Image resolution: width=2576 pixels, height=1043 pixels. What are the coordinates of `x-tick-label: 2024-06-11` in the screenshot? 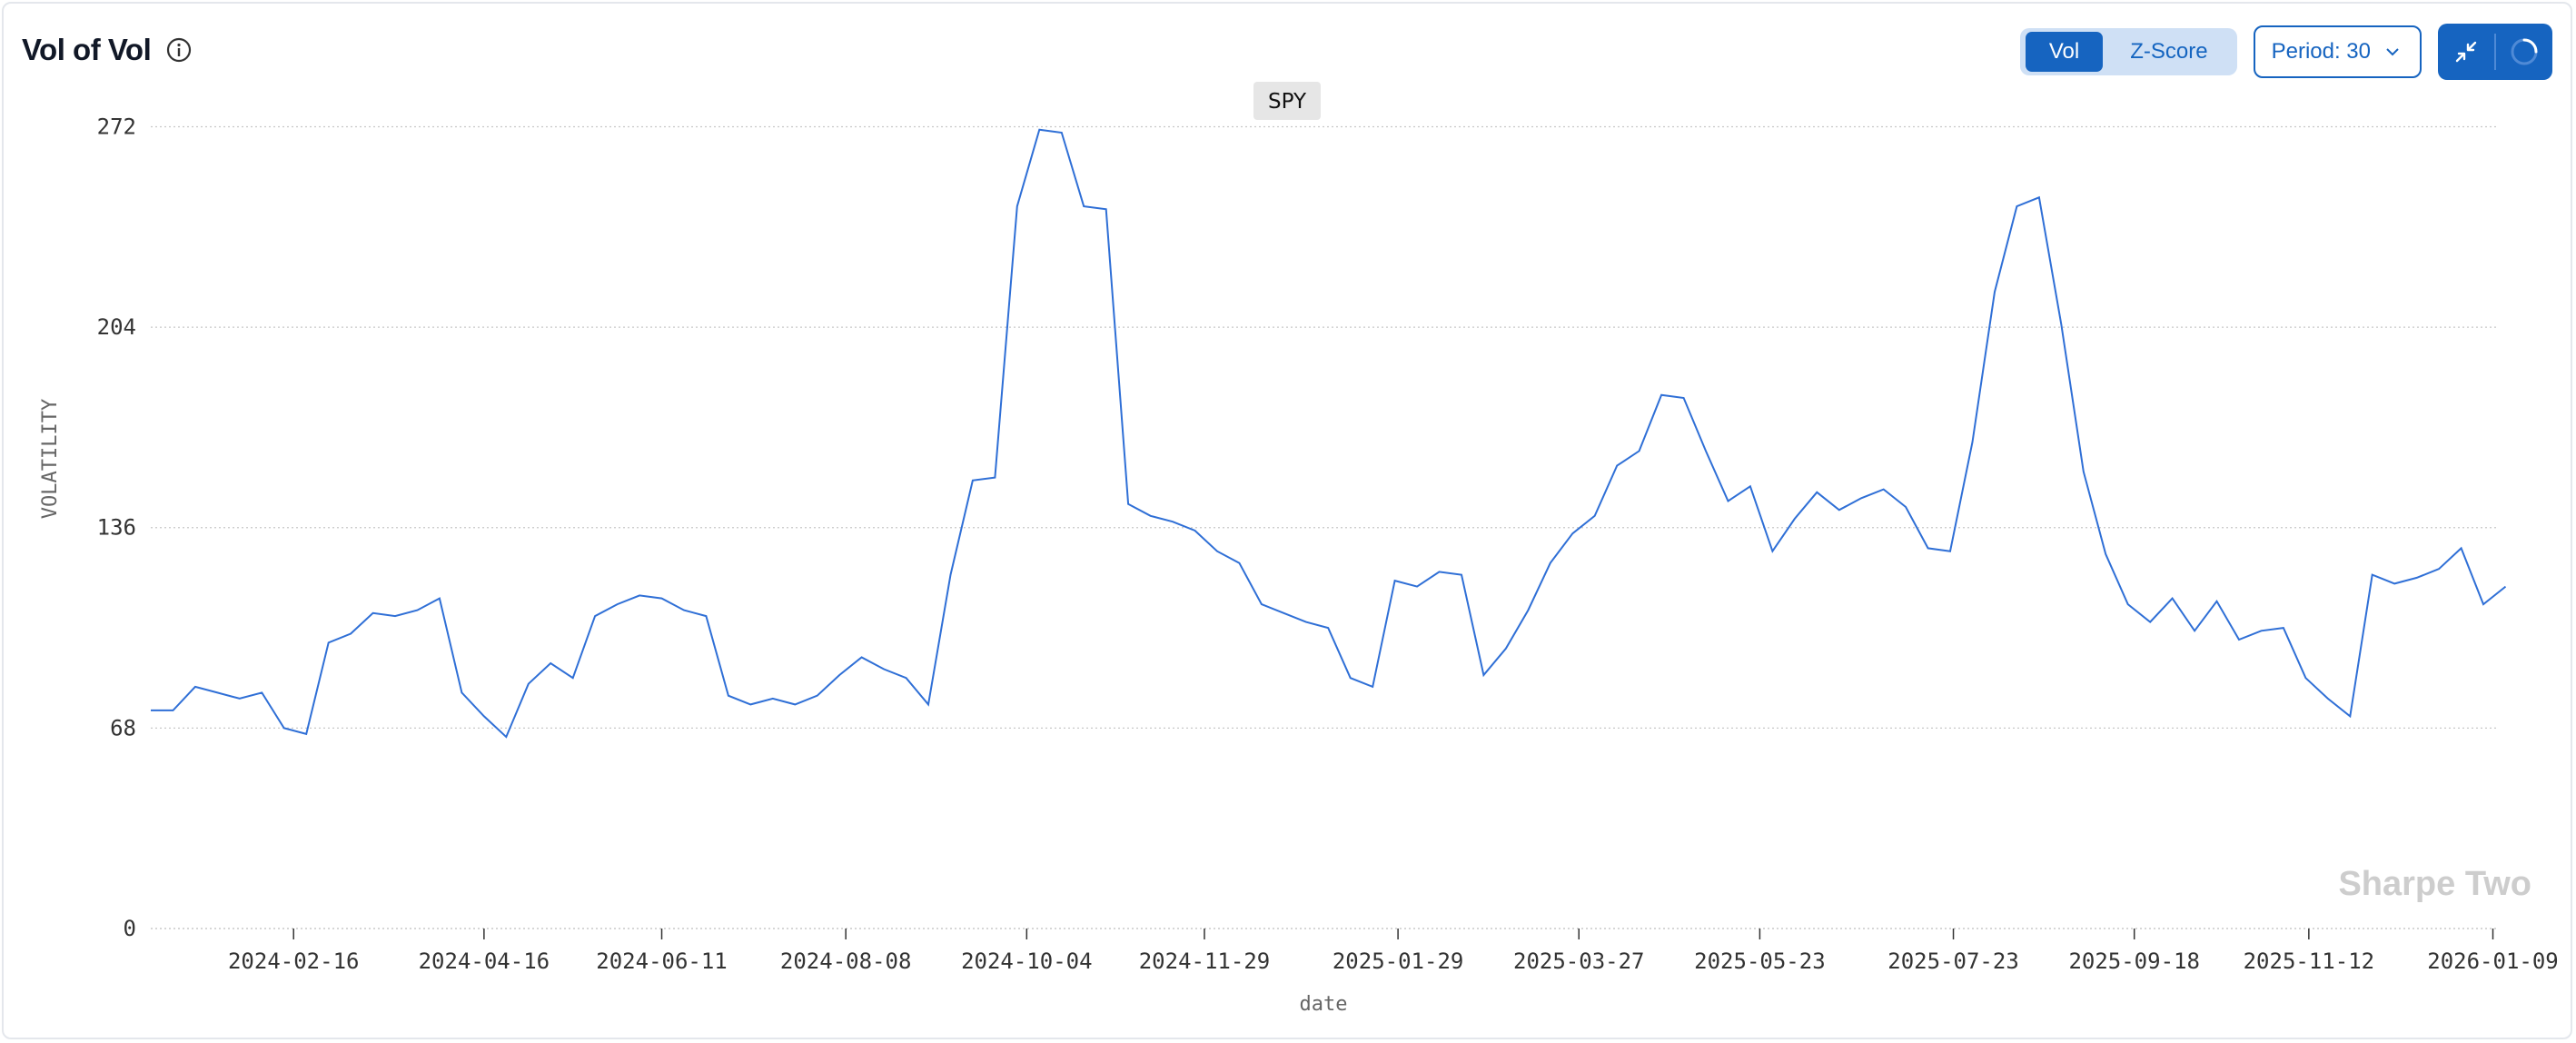 It's located at (662, 961).